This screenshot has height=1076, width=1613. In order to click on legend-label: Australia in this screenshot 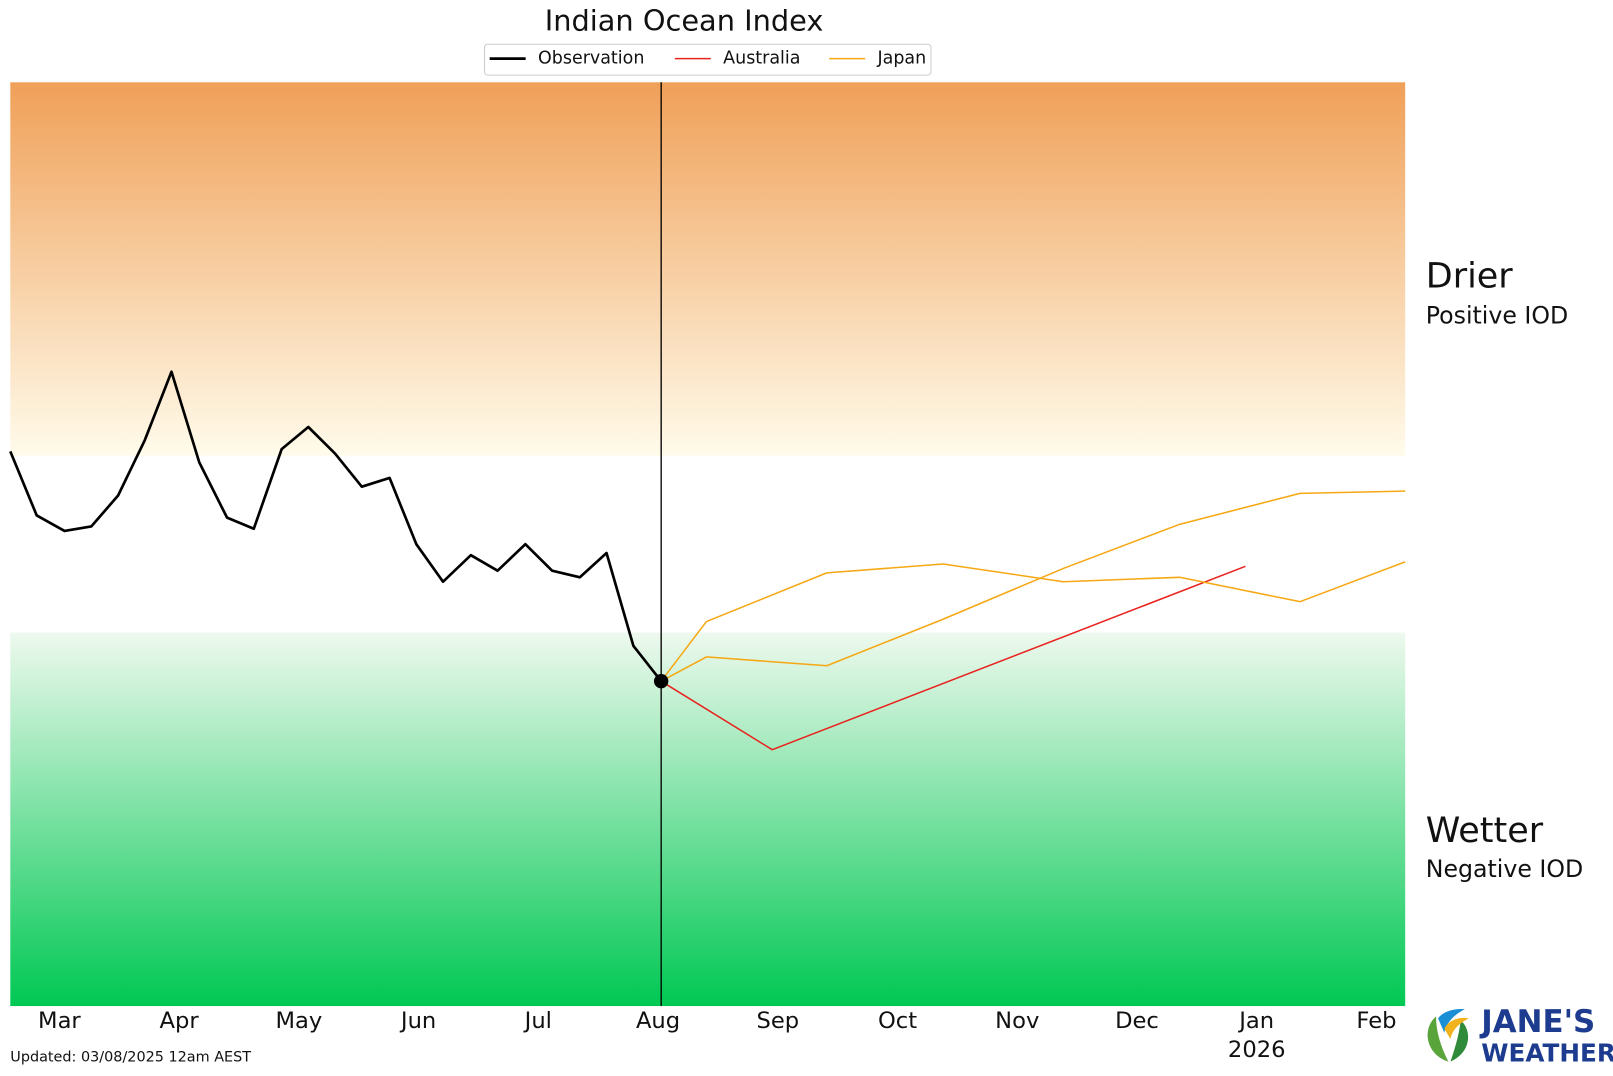, I will do `click(761, 59)`.